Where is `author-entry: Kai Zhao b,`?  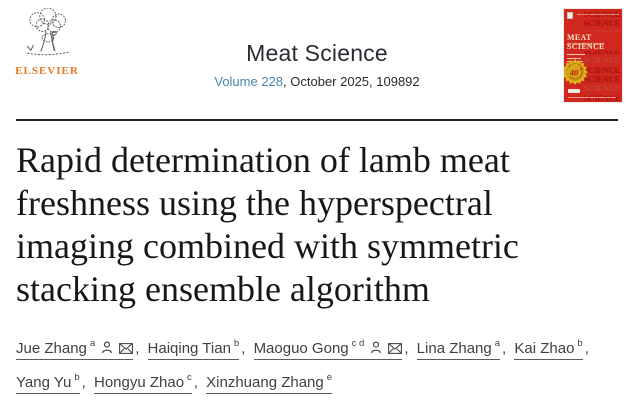 author-entry: Kai Zhao b, is located at coordinates (553, 346).